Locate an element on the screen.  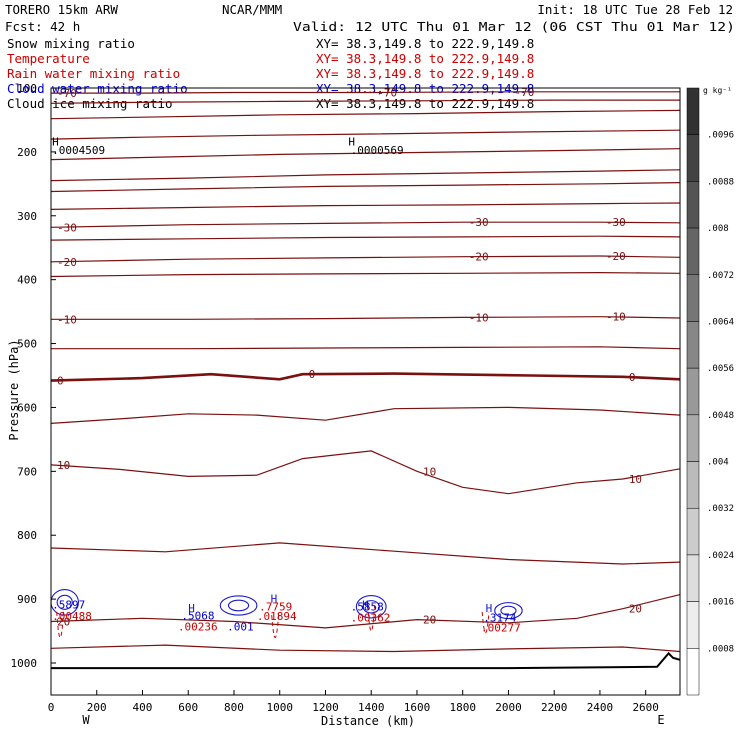
terrain-line is located at coordinates (366, 660).